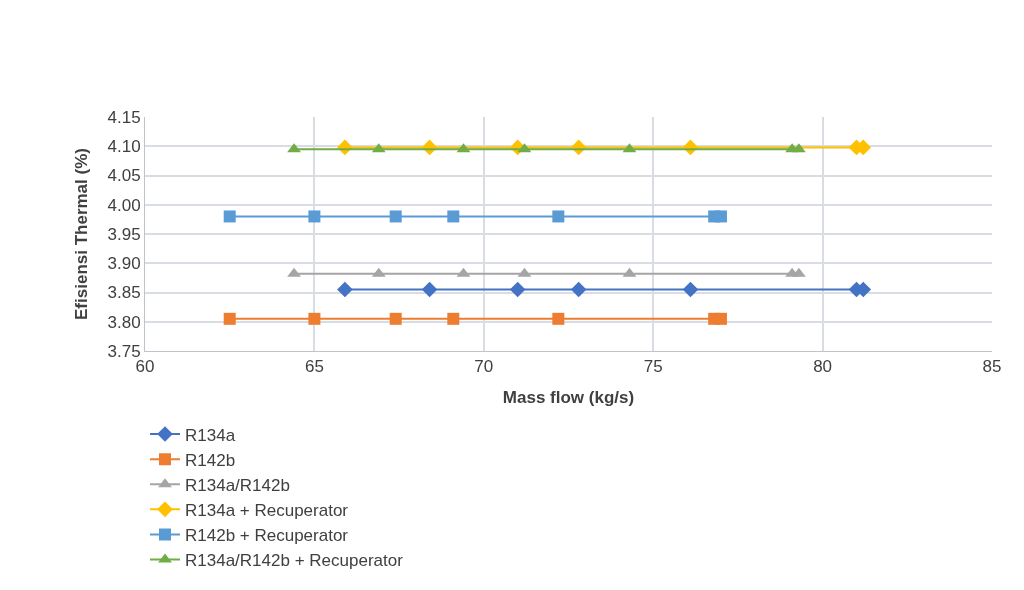  I want to click on y-tick-label: 3.80, so click(124, 322).